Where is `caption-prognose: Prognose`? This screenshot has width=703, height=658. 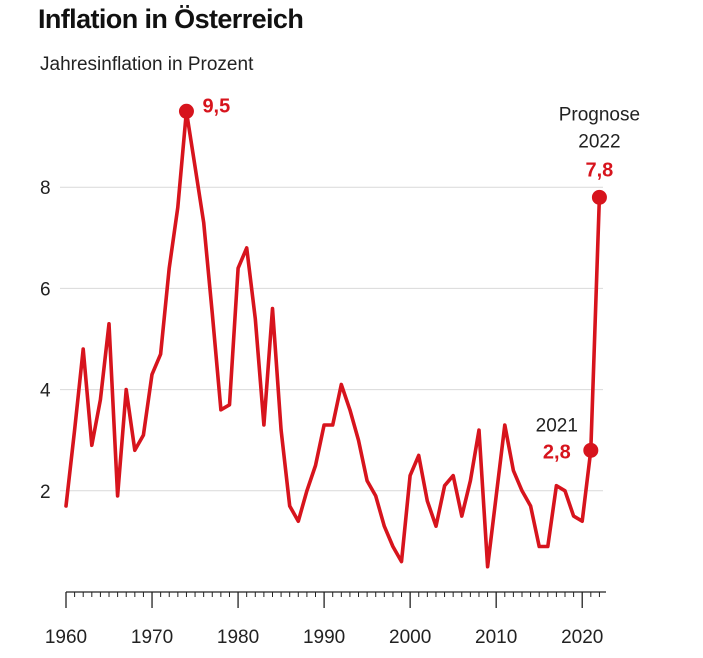 caption-prognose: Prognose is located at coordinates (599, 114).